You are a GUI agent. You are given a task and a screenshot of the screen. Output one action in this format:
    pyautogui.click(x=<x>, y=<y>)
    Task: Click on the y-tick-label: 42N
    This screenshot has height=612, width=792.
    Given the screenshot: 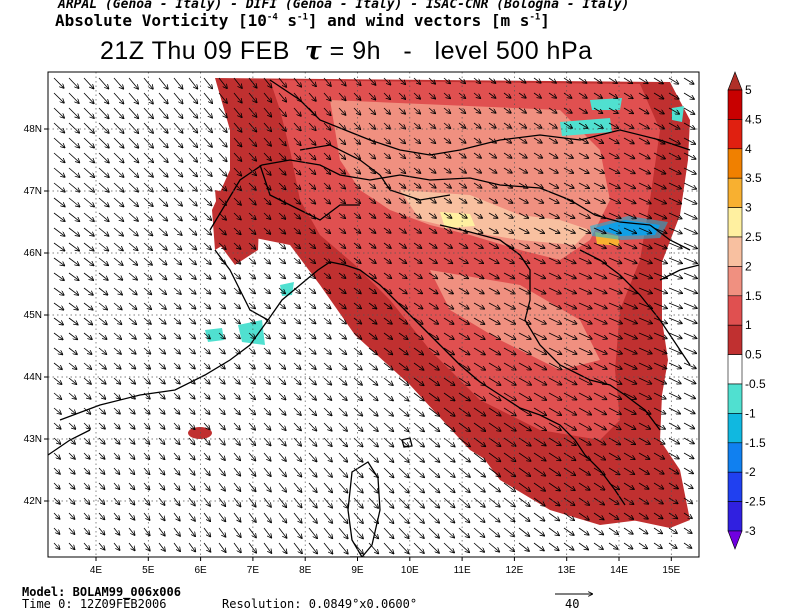 What is the action you would take?
    pyautogui.click(x=33, y=501)
    